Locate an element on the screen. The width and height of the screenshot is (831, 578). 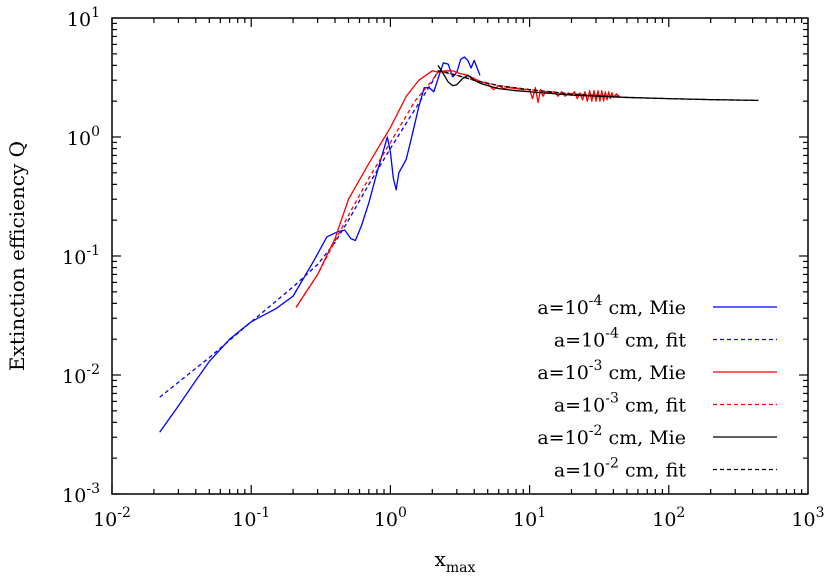
x-tick-label: 10⁻² is located at coordinates (112, 518).